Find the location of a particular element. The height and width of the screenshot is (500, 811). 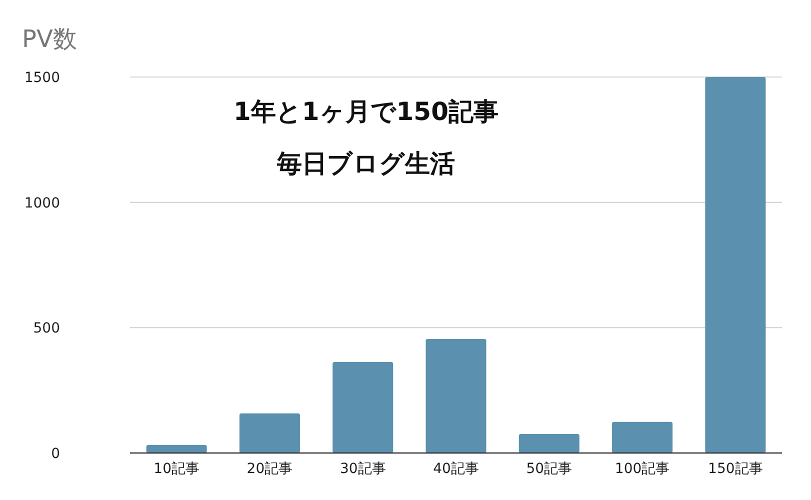

y-tick-label: 1500 is located at coordinates (42, 78).